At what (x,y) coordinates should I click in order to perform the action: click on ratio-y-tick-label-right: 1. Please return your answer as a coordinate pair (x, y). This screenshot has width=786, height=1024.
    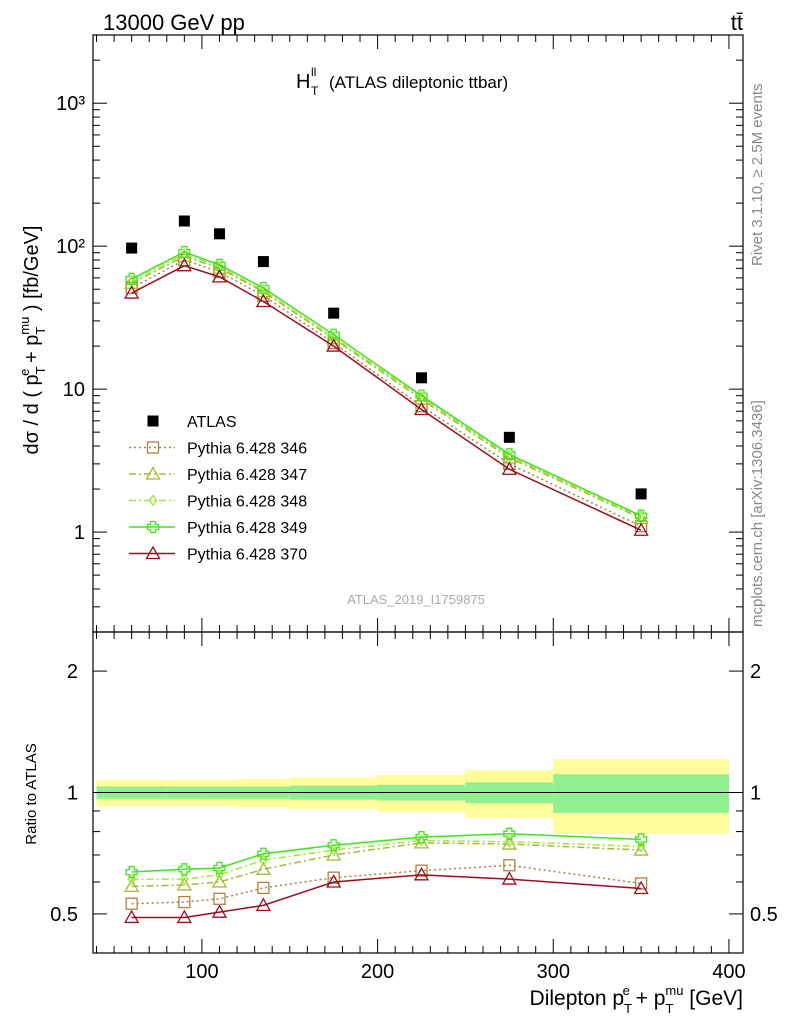
    Looking at the image, I should click on (755, 794).